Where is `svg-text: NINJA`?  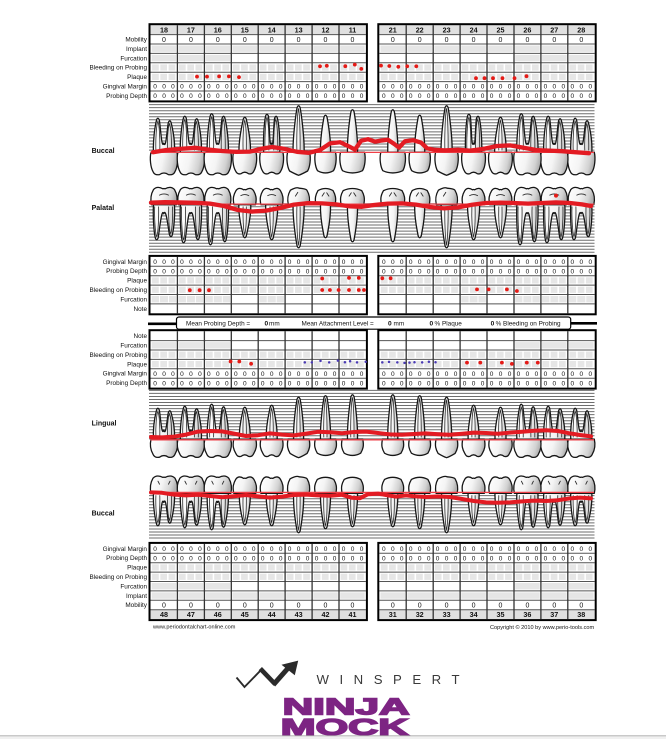
svg-text: NINJA is located at coordinates (346, 707).